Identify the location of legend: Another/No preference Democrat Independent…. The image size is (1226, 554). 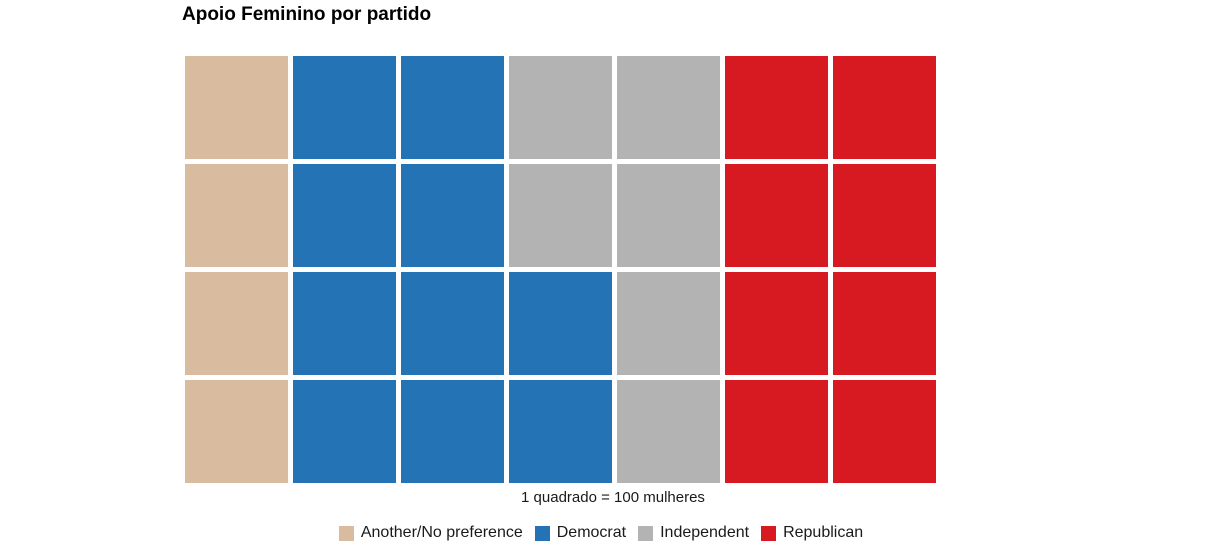
(601, 533).